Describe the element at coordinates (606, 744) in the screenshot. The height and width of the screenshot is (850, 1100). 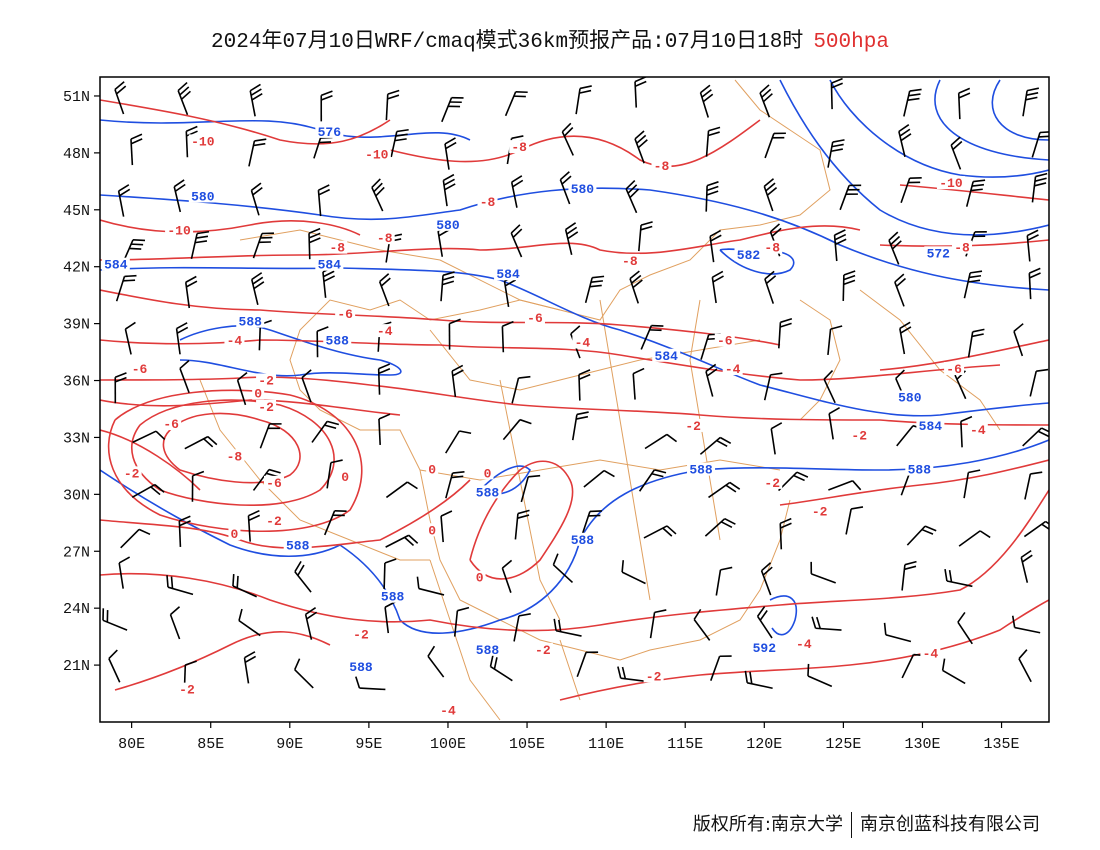
I see `x-tick-label: 110E` at that location.